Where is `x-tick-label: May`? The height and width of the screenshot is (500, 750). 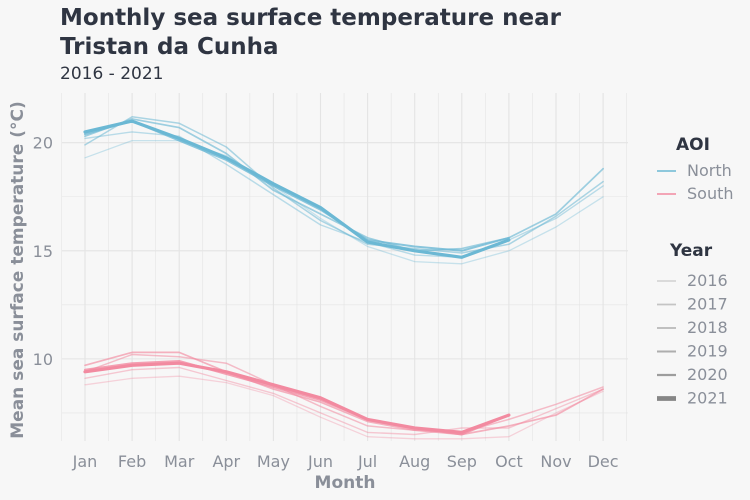
x-tick-label: May is located at coordinates (273, 461).